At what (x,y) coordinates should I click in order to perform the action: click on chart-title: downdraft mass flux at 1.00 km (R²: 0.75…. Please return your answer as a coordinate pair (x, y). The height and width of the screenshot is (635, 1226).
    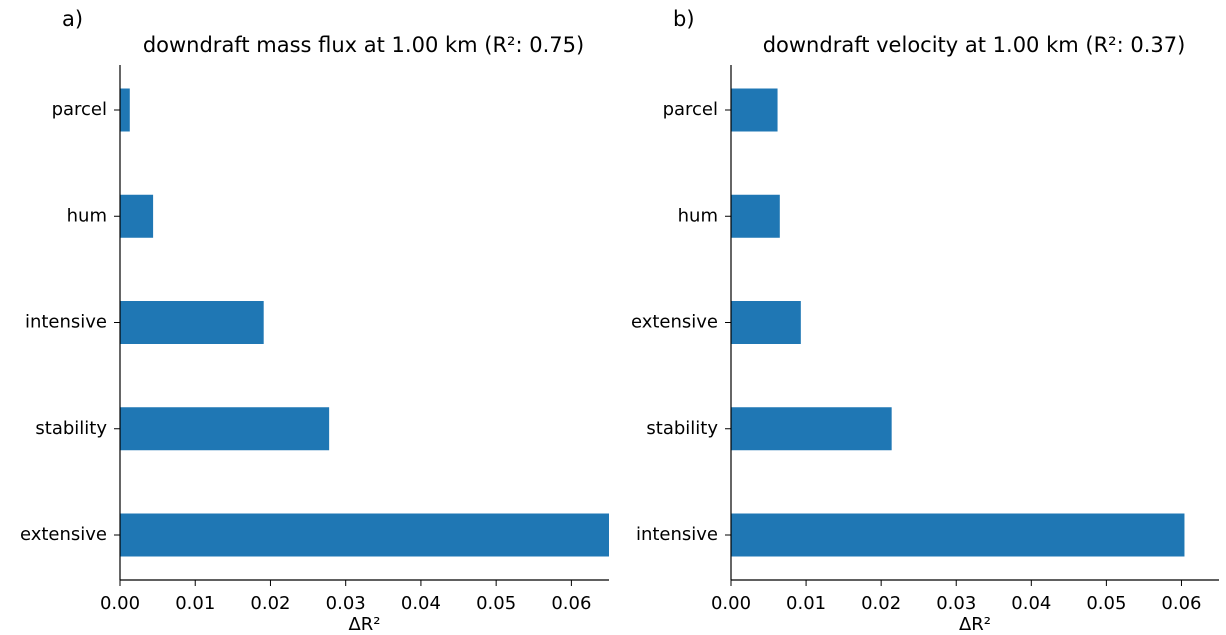
    Looking at the image, I should click on (363, 45).